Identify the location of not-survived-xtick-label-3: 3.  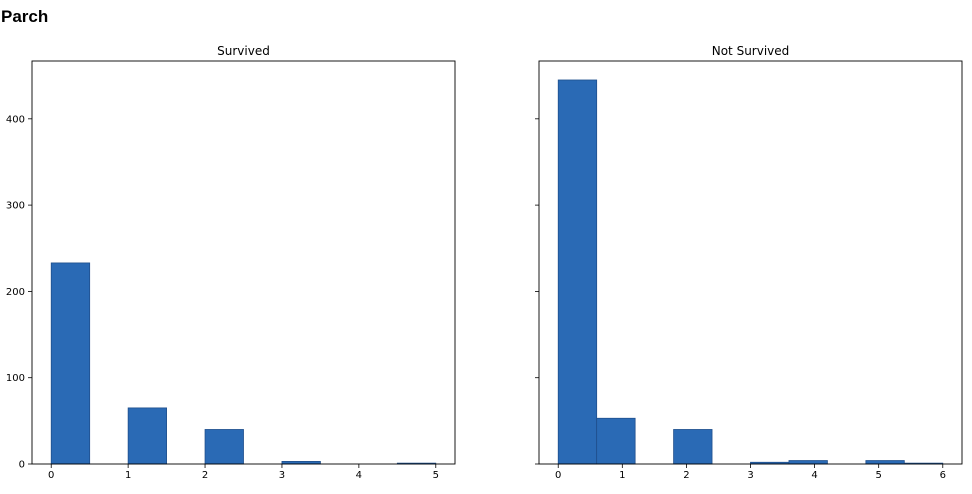
(750, 475).